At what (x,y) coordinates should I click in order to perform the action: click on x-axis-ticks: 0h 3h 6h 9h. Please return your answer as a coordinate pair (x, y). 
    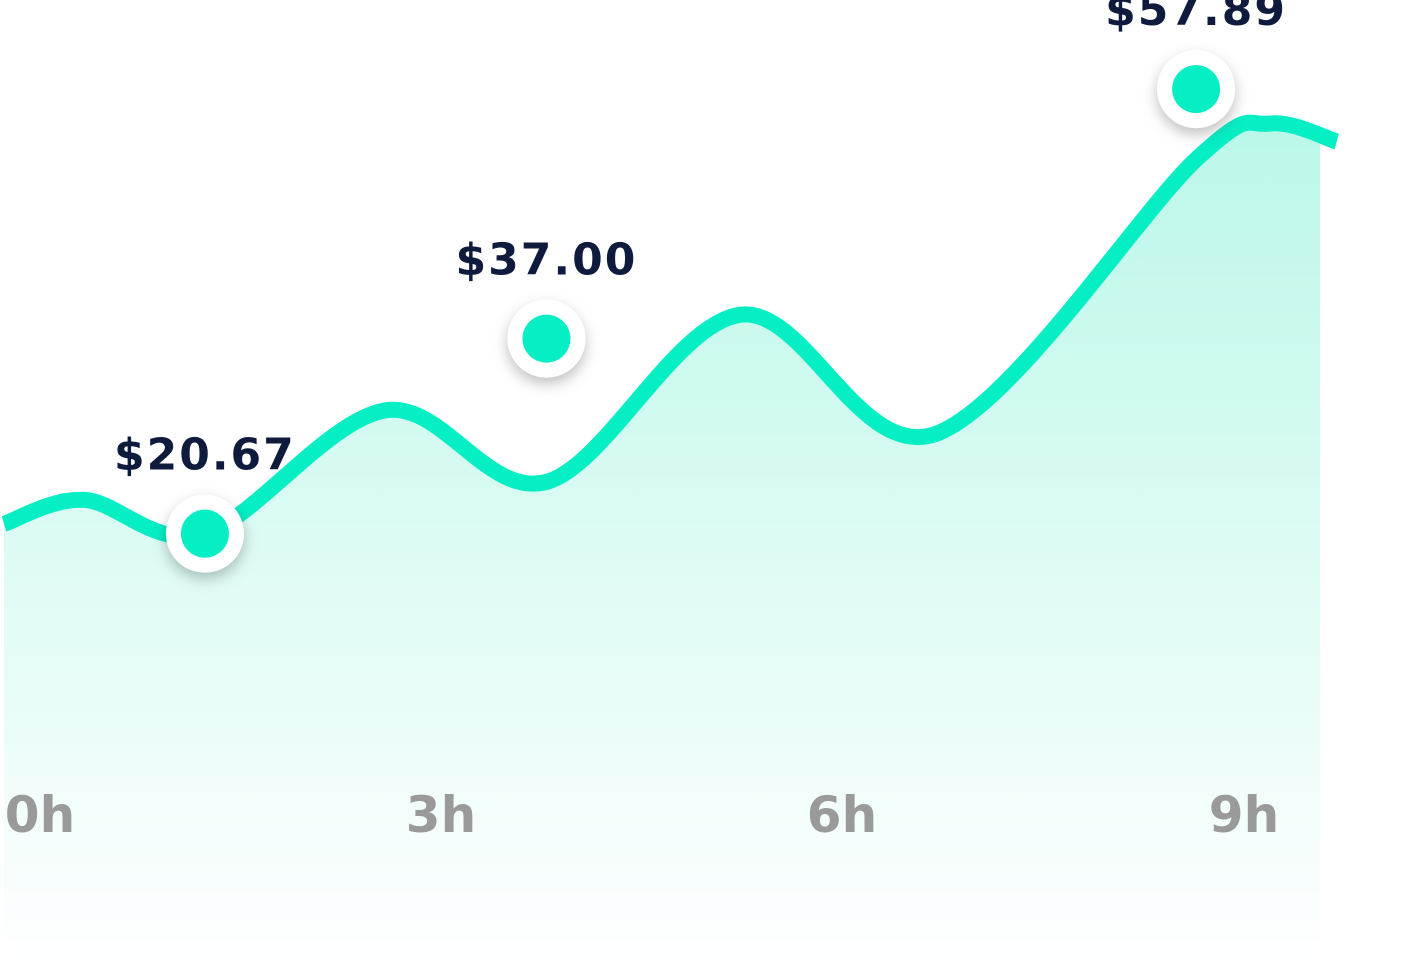
    Looking at the image, I should click on (642, 815).